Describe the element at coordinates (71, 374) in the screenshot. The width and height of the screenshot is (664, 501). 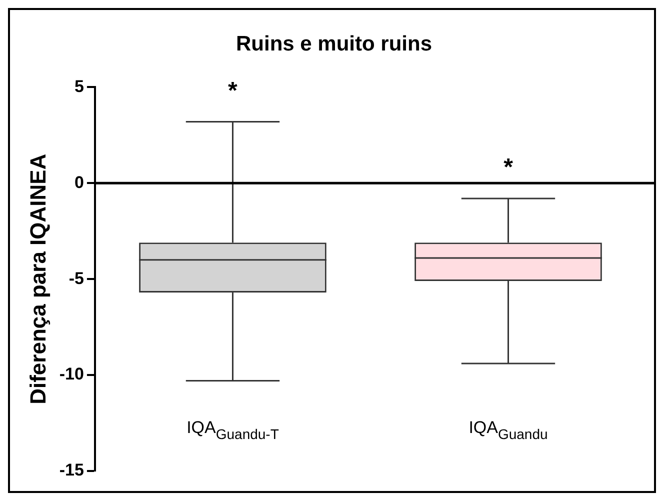
I see `y-tick-label: -10` at that location.